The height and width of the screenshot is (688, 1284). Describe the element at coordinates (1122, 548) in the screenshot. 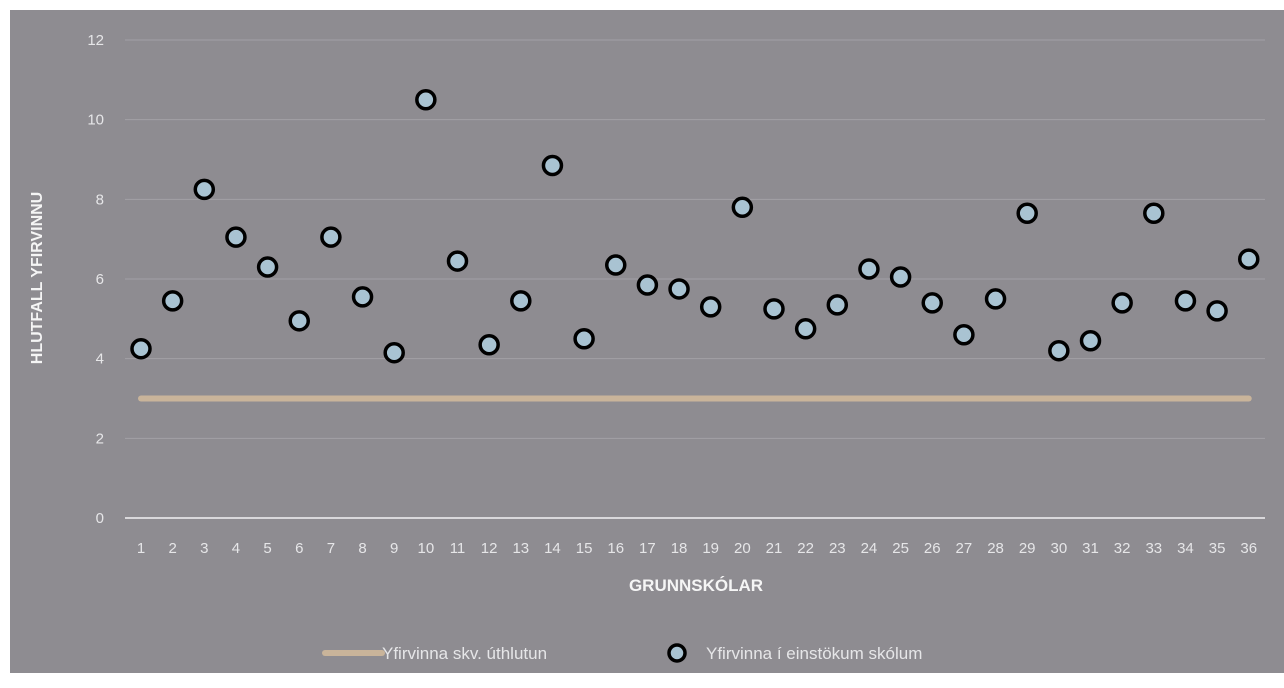

I see `x-tick-label: 32` at that location.